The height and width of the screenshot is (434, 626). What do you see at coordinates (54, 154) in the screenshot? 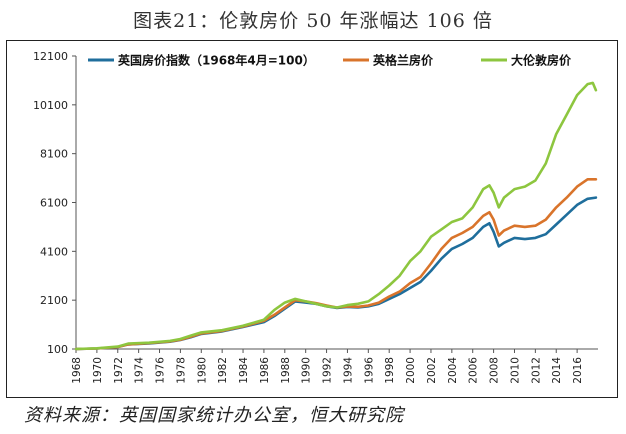
I see `y-tick-label: 8100` at bounding box center [54, 154].